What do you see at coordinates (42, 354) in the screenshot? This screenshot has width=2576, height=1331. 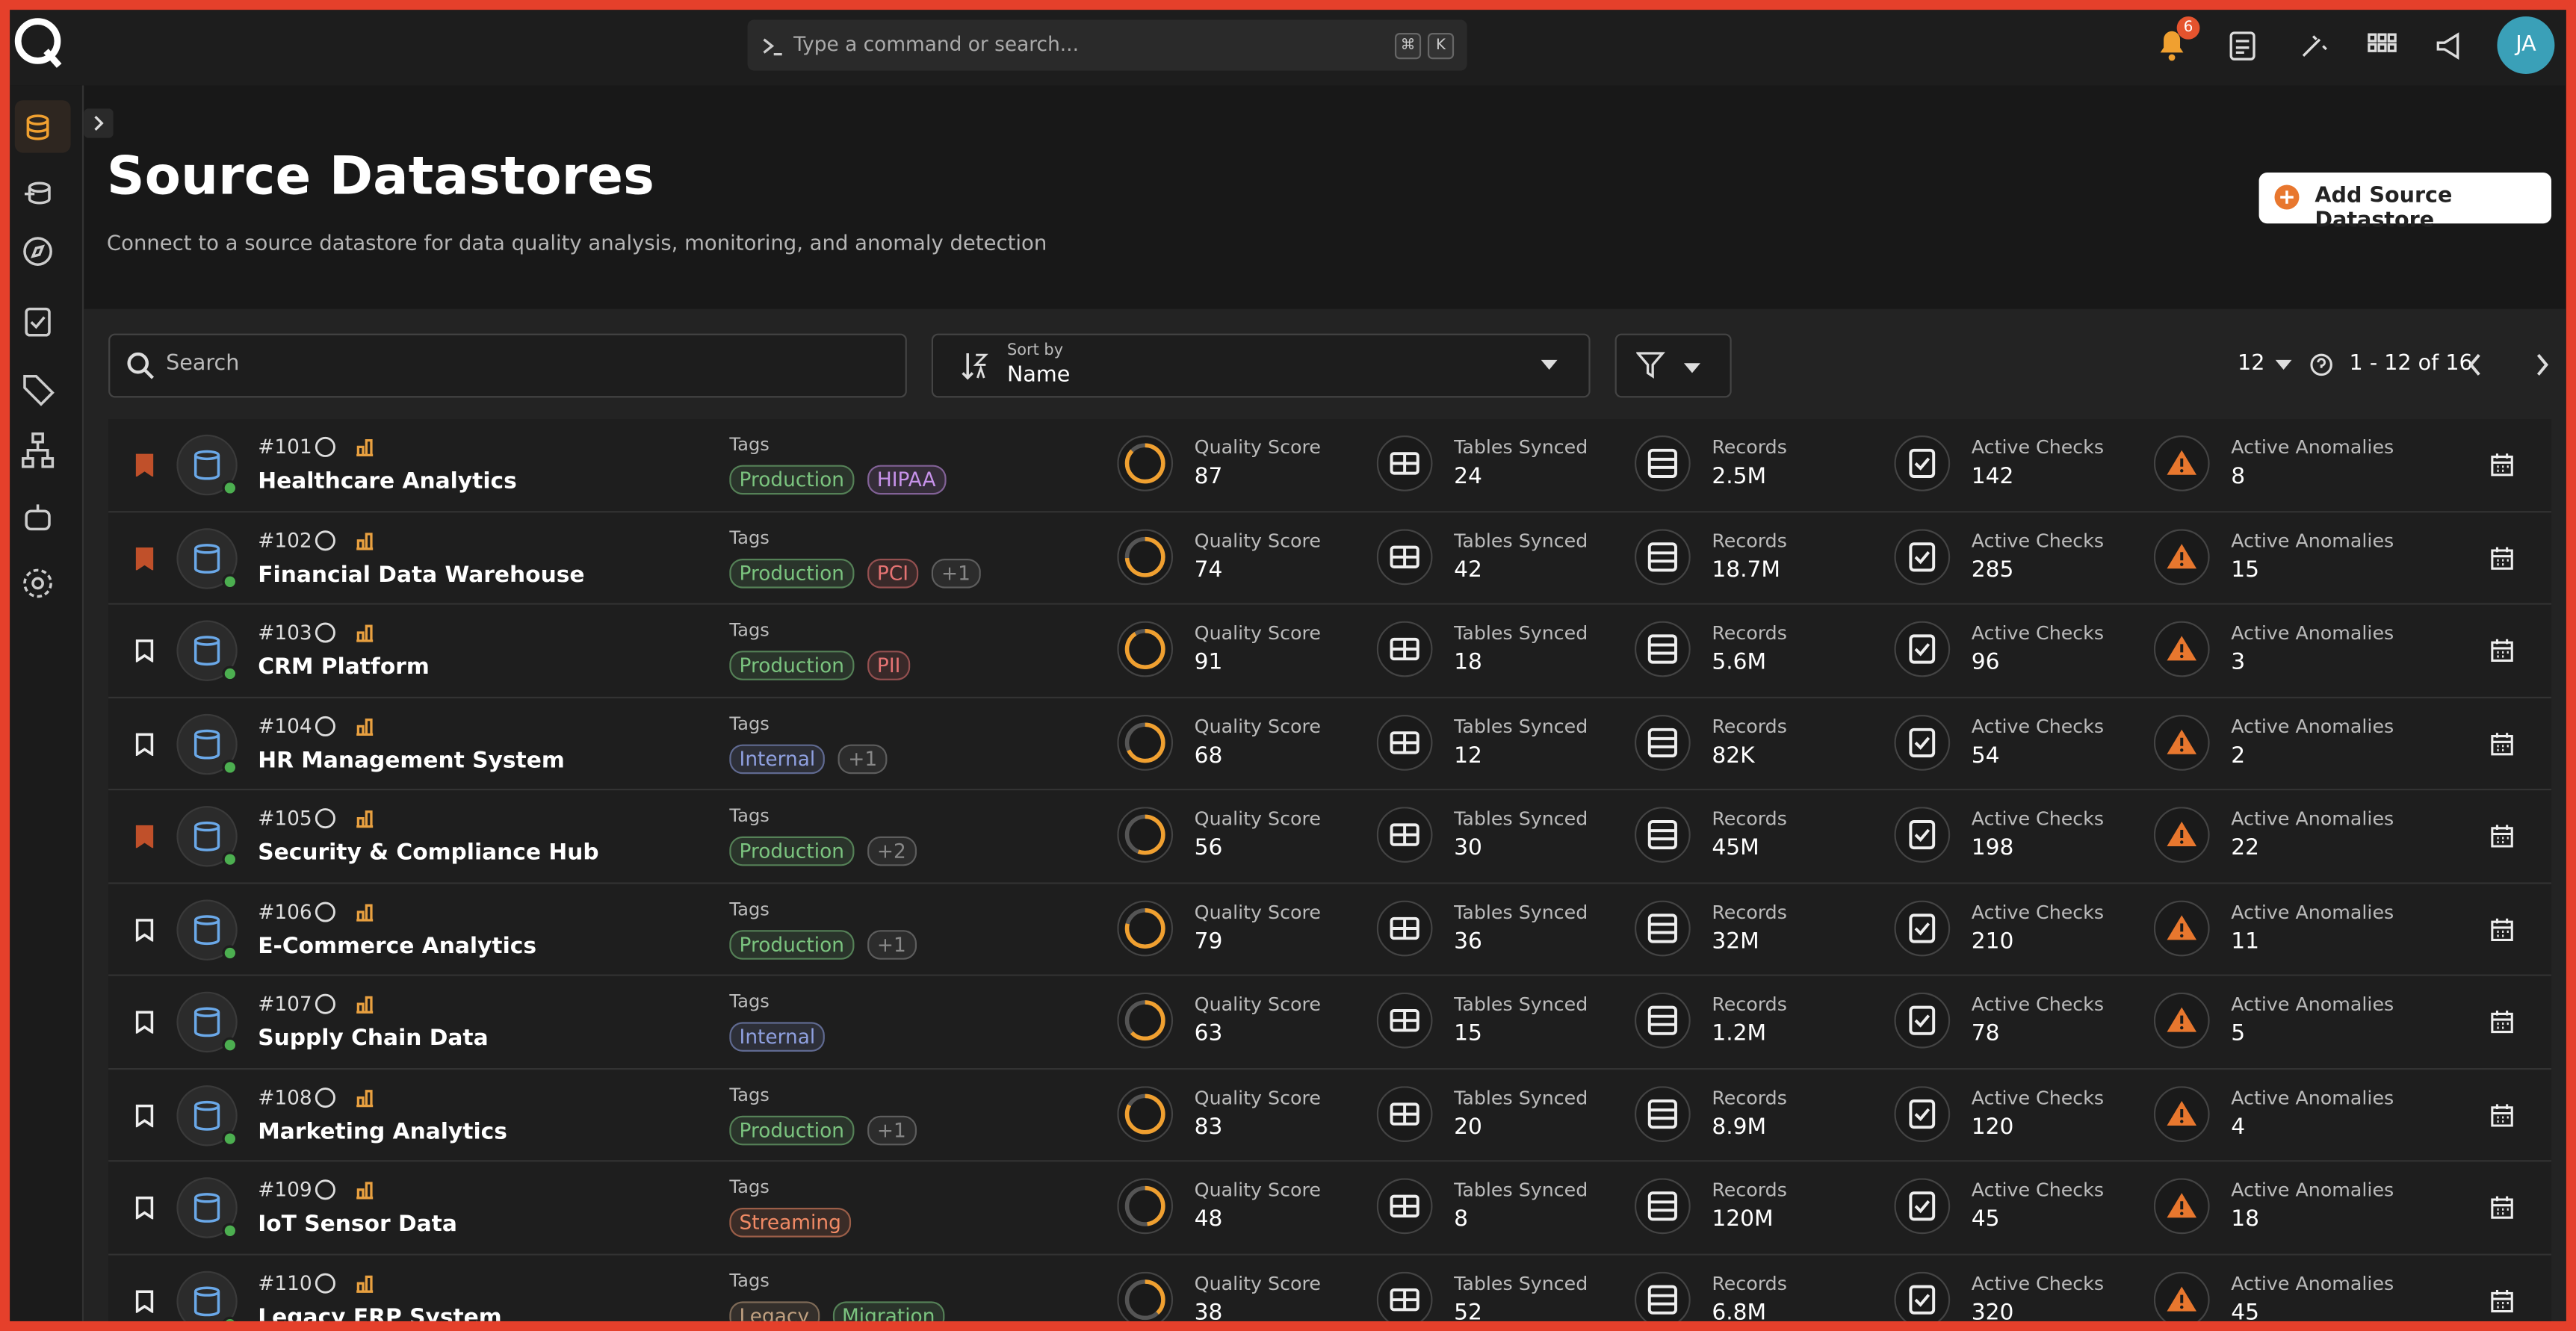 I see `nav-icons` at bounding box center [42, 354].